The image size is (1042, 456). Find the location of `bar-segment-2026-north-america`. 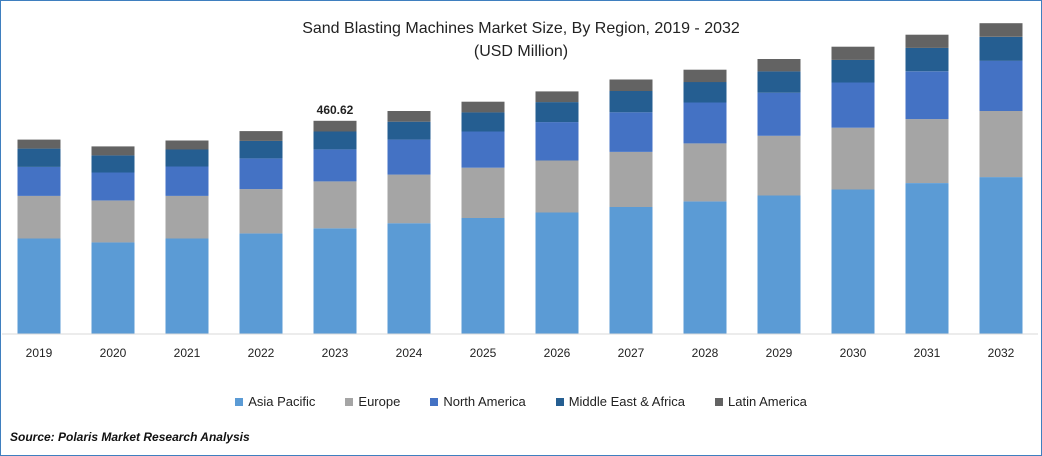

bar-segment-2026-north-america is located at coordinates (557, 141).